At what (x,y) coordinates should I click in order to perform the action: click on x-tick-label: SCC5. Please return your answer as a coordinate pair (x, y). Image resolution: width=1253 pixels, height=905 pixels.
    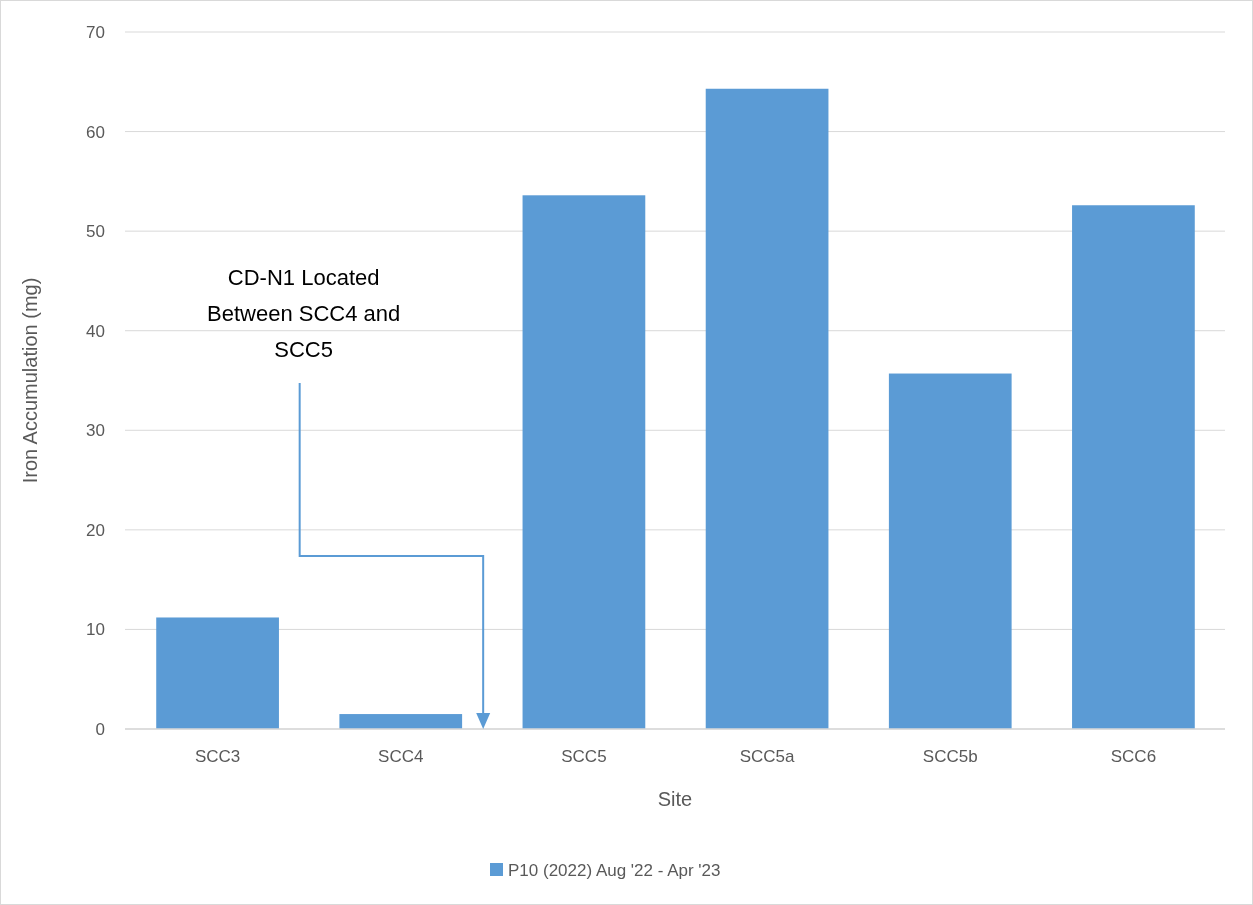
    Looking at the image, I should click on (584, 756).